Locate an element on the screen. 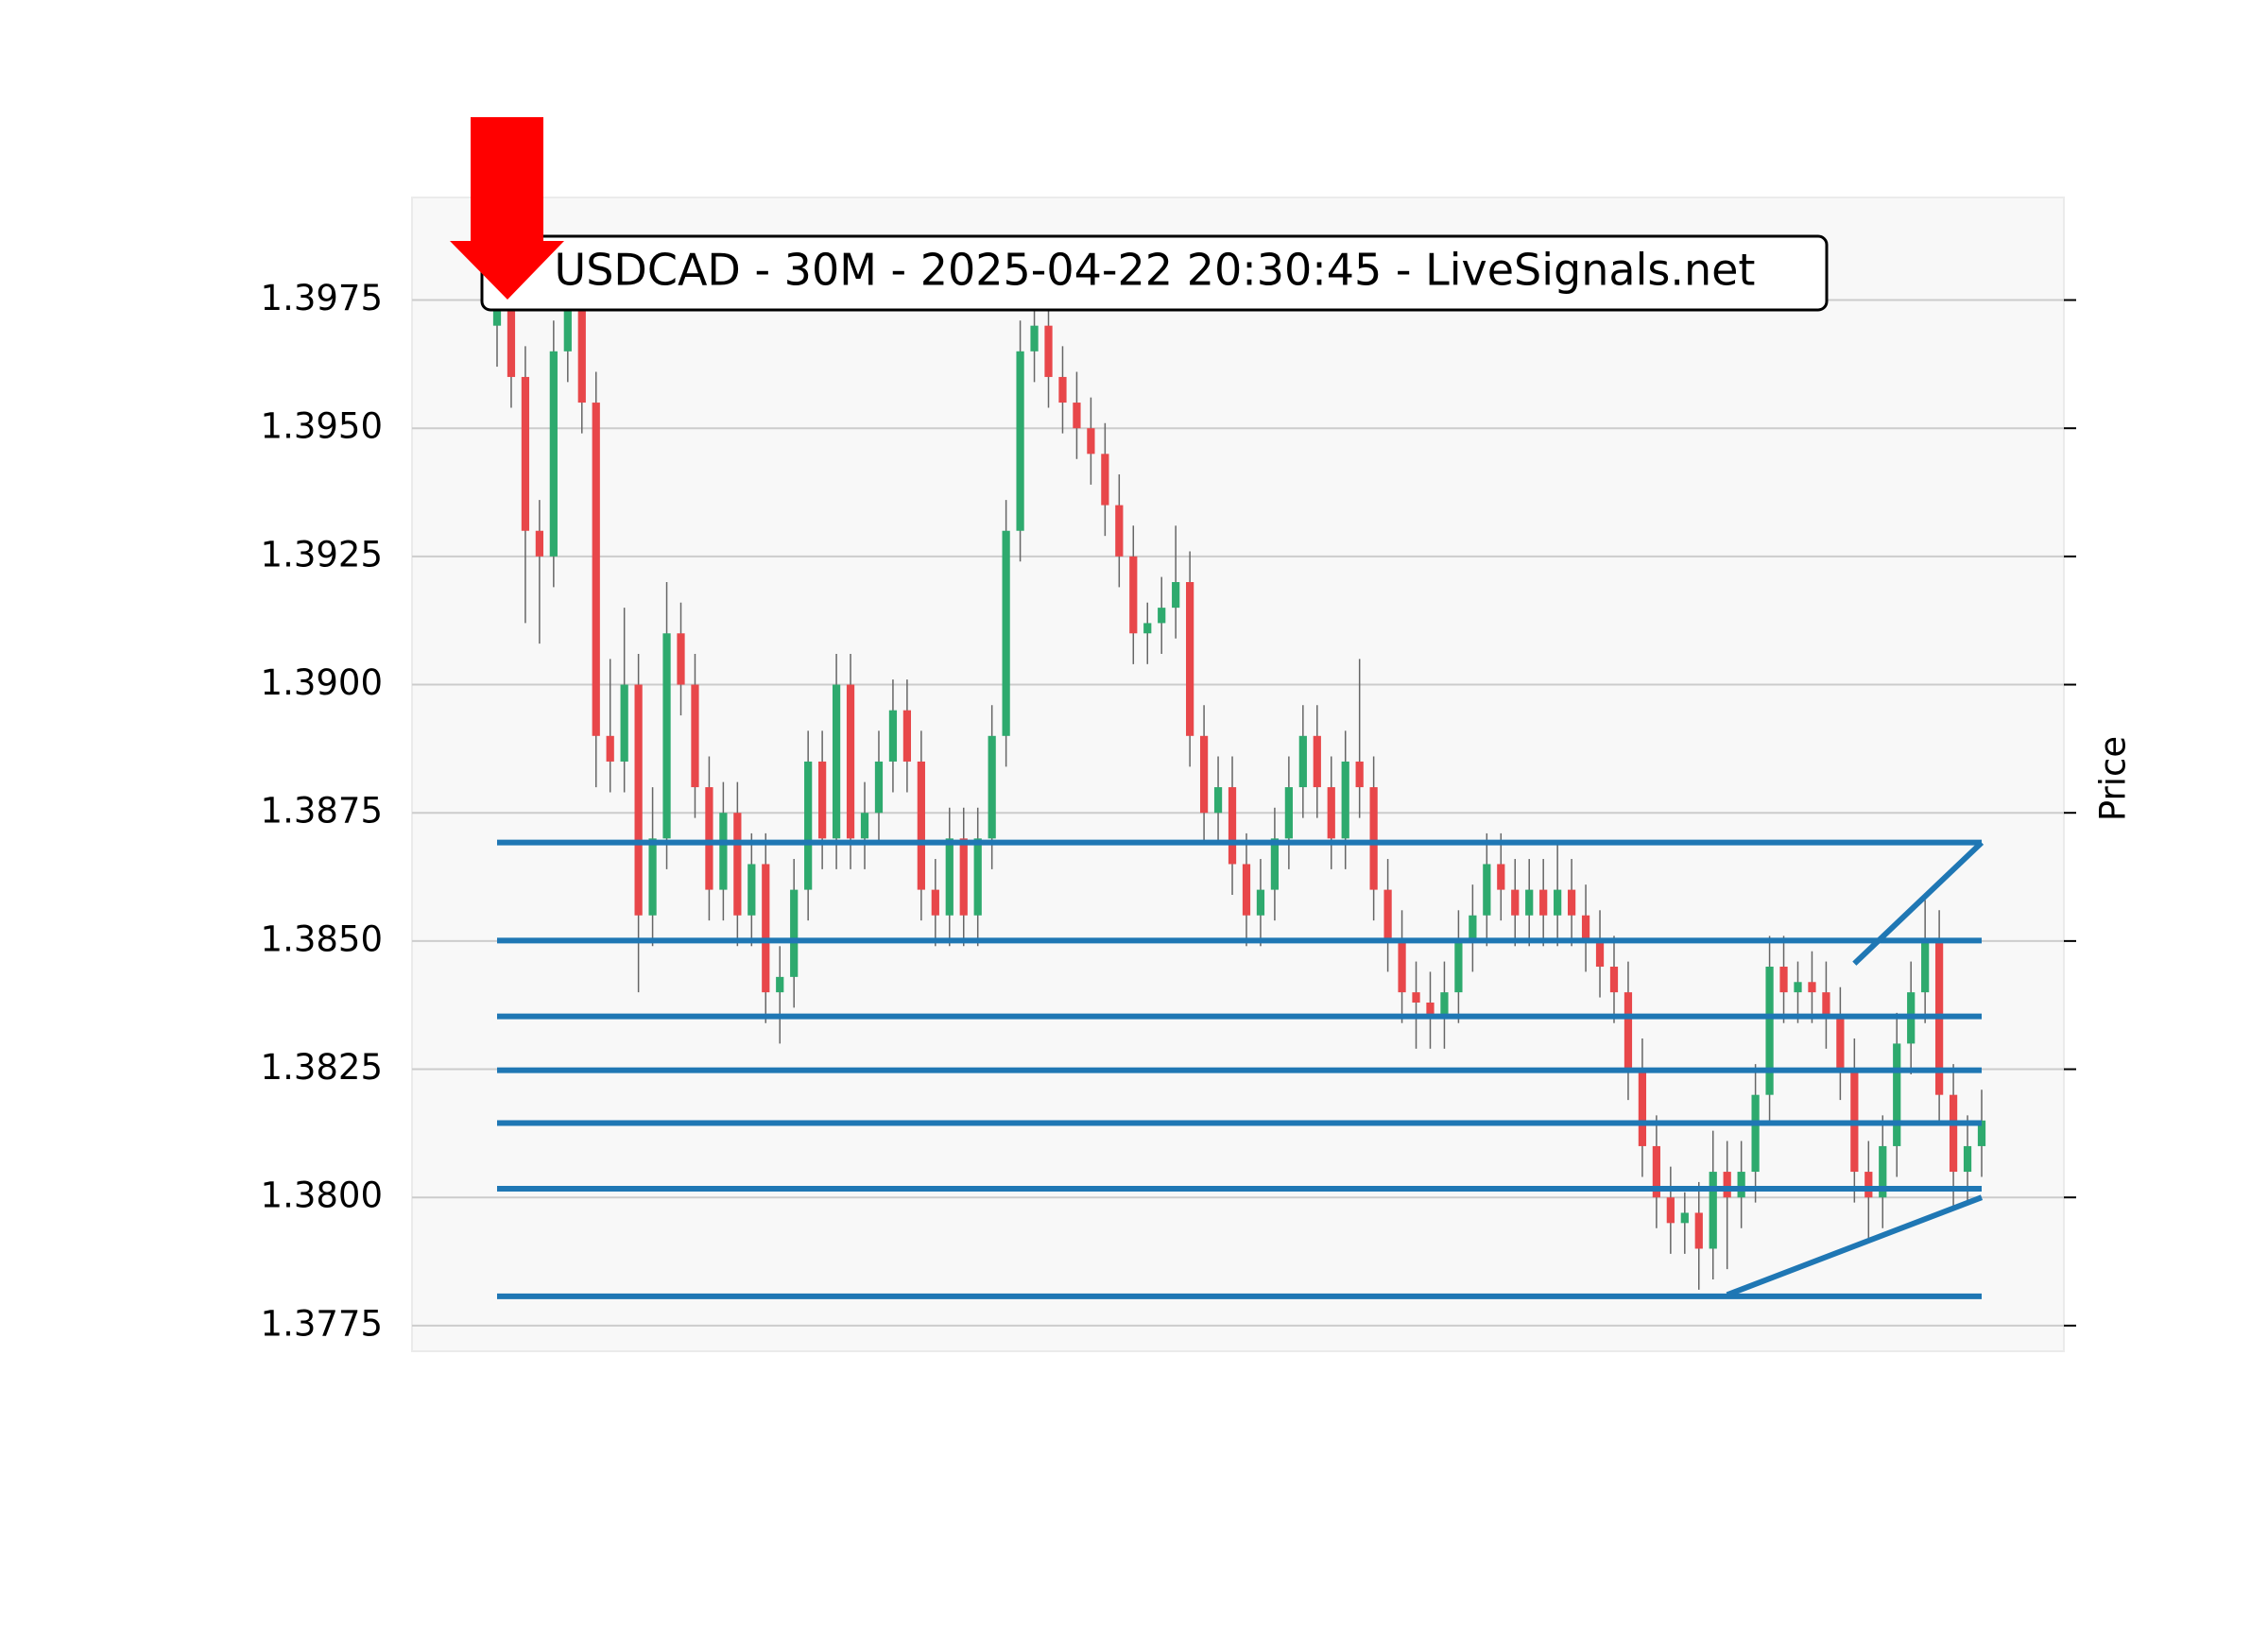  y-axis-label: Price is located at coordinates (2113, 779).